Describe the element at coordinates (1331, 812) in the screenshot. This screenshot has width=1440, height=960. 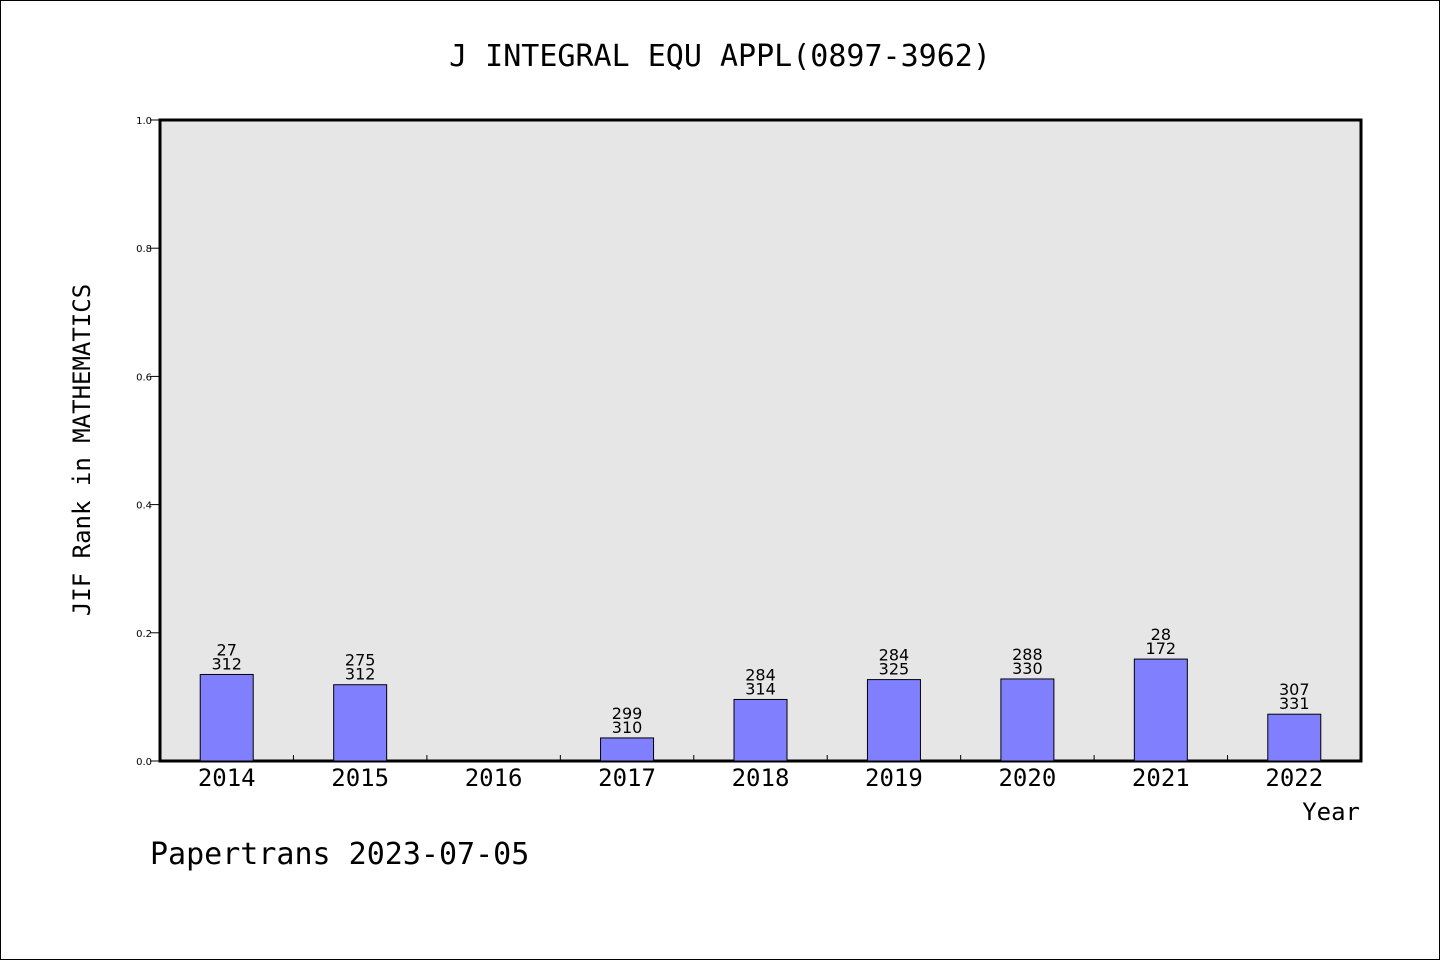
I see `x-axis-label: Year` at that location.